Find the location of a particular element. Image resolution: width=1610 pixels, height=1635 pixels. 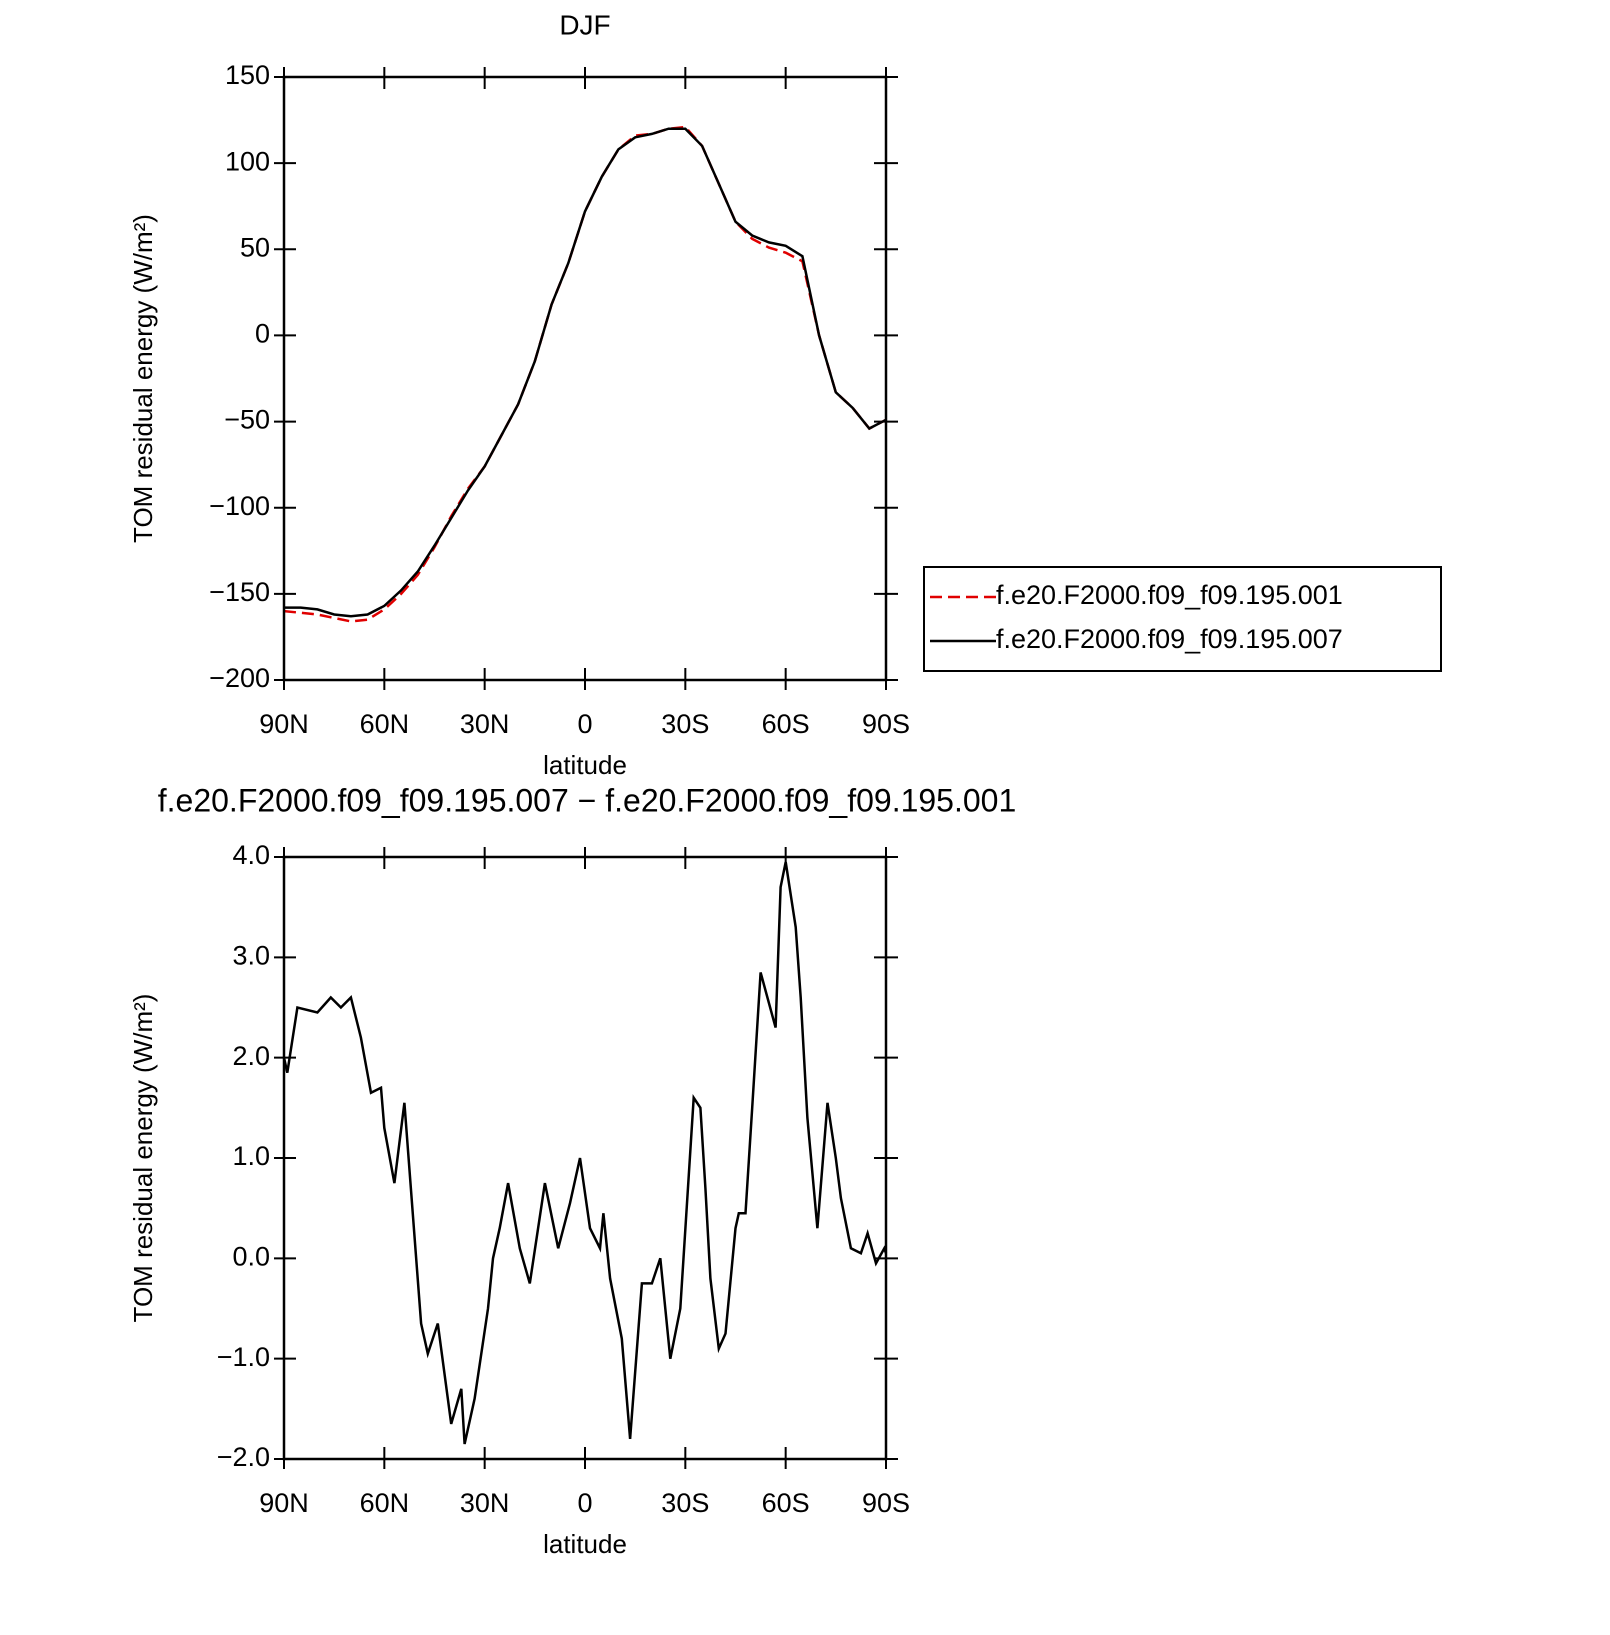

y-tick-label: −150 is located at coordinates (239, 592).